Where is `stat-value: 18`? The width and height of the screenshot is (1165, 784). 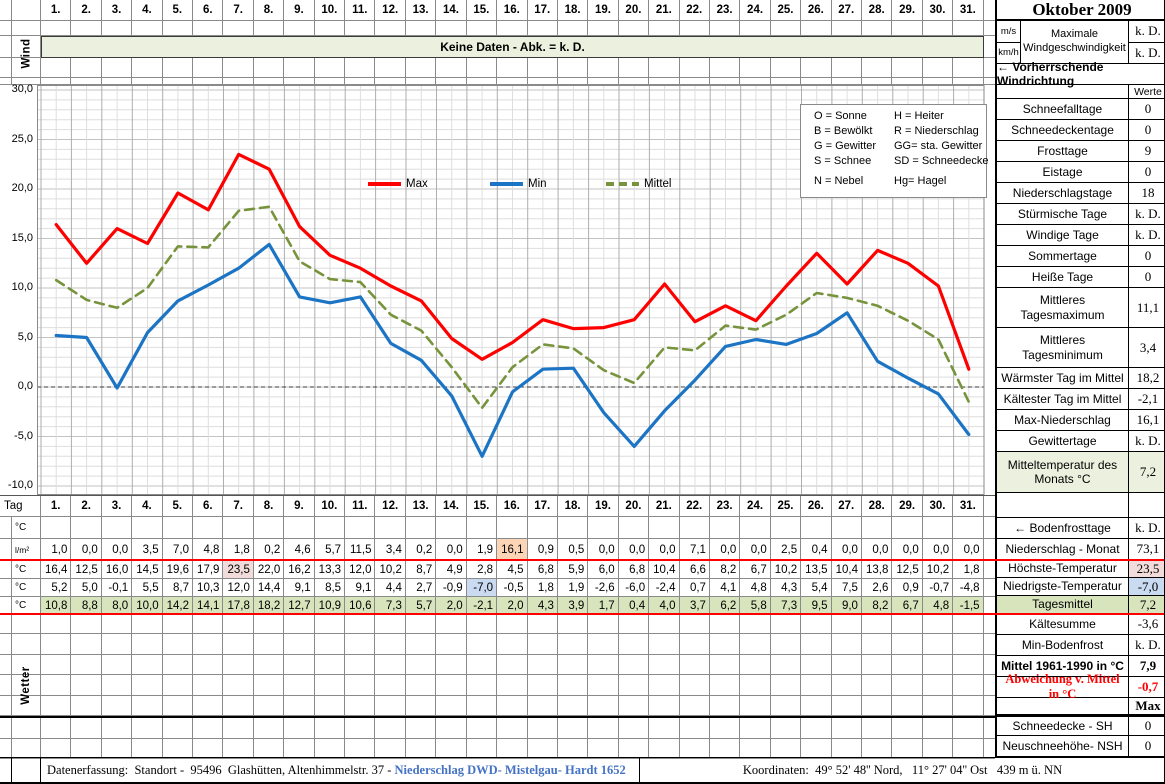 stat-value: 18 is located at coordinates (1146, 193).